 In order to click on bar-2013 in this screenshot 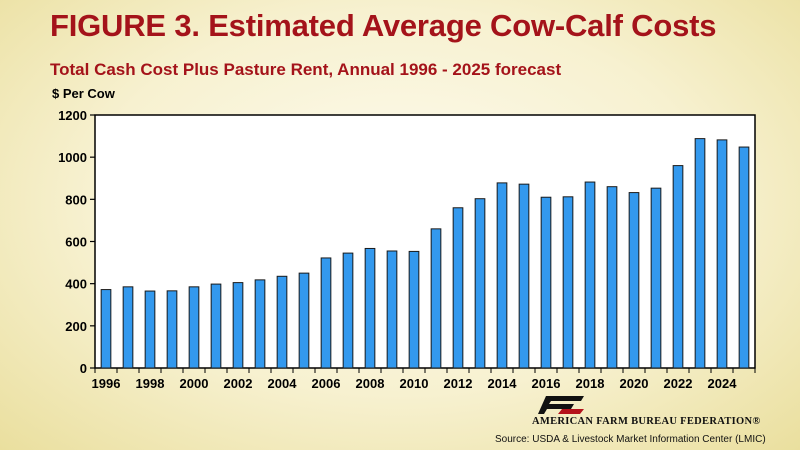, I will do `click(480, 283)`.